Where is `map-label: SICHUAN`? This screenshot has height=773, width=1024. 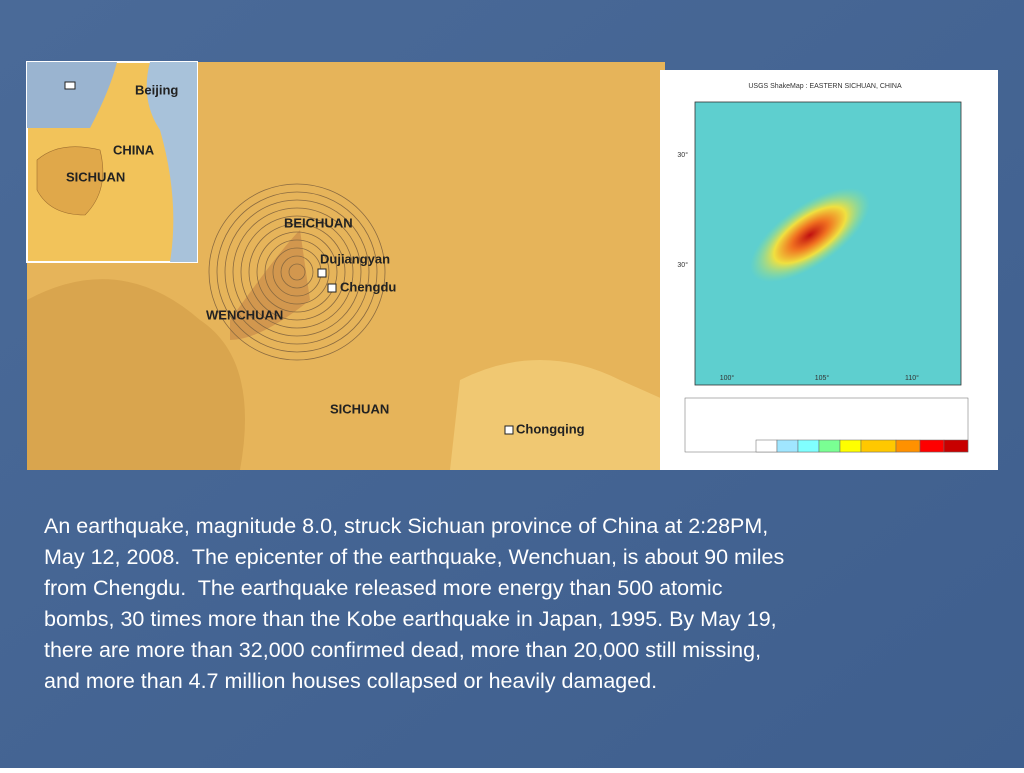 map-label: SICHUAN is located at coordinates (359, 408).